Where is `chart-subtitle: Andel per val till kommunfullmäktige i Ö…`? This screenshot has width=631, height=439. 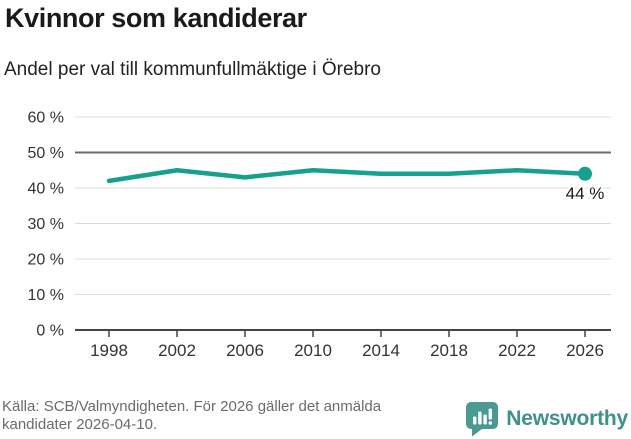 chart-subtitle: Andel per val till kommunfullmäktige i Ö… is located at coordinates (192, 69).